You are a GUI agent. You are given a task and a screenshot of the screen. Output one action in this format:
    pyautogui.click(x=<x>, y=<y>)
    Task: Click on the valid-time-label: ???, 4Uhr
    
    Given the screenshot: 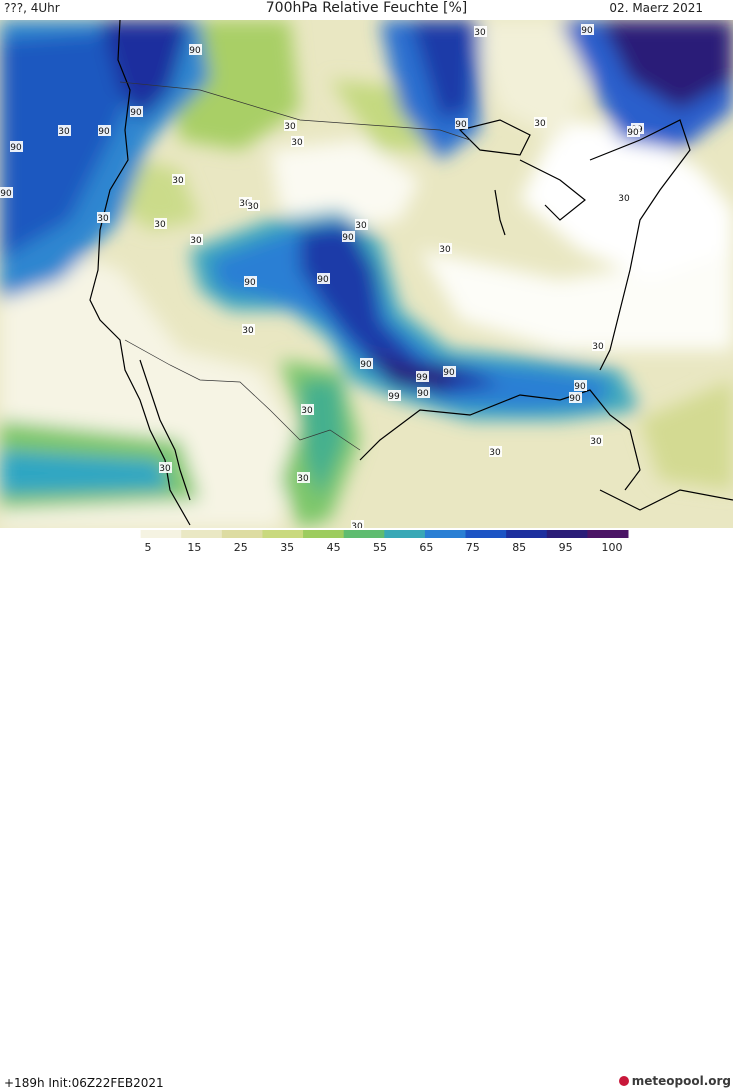 What is the action you would take?
    pyautogui.click(x=32, y=8)
    